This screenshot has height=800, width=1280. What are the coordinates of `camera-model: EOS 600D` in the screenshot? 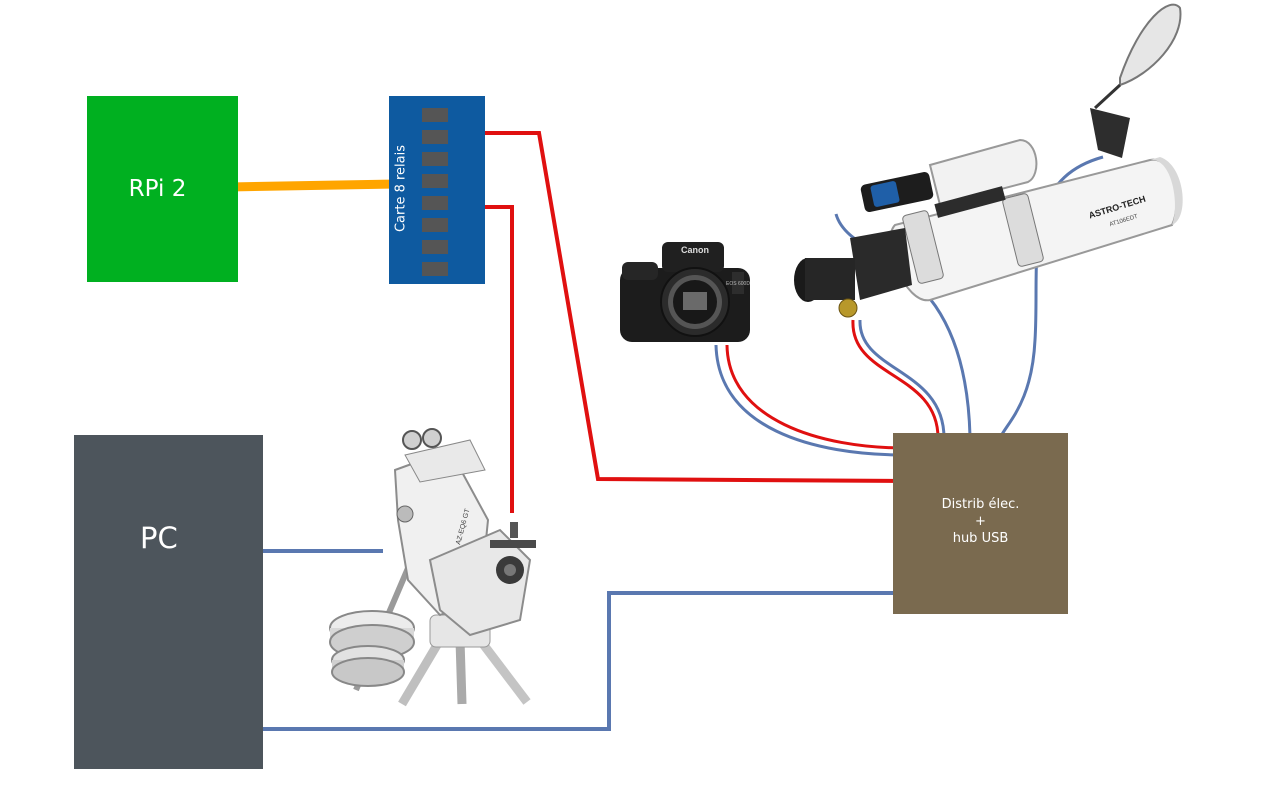 It's located at (738, 284).